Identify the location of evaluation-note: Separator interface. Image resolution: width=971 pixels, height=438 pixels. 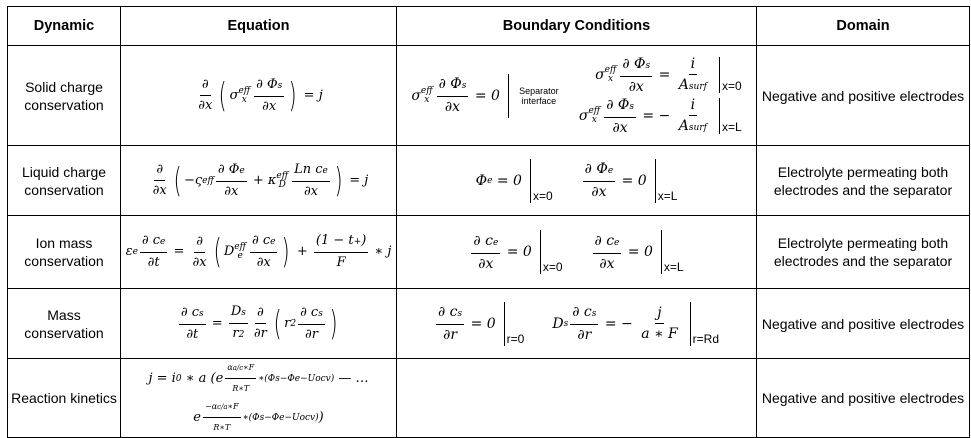
(539, 95).